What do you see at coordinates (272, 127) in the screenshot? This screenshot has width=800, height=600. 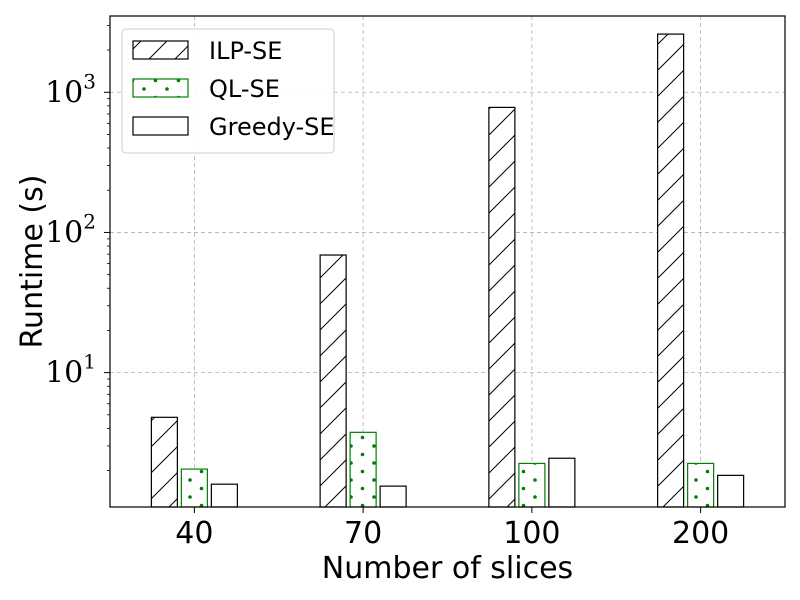 I see `legend-label: Greedy-SE` at bounding box center [272, 127].